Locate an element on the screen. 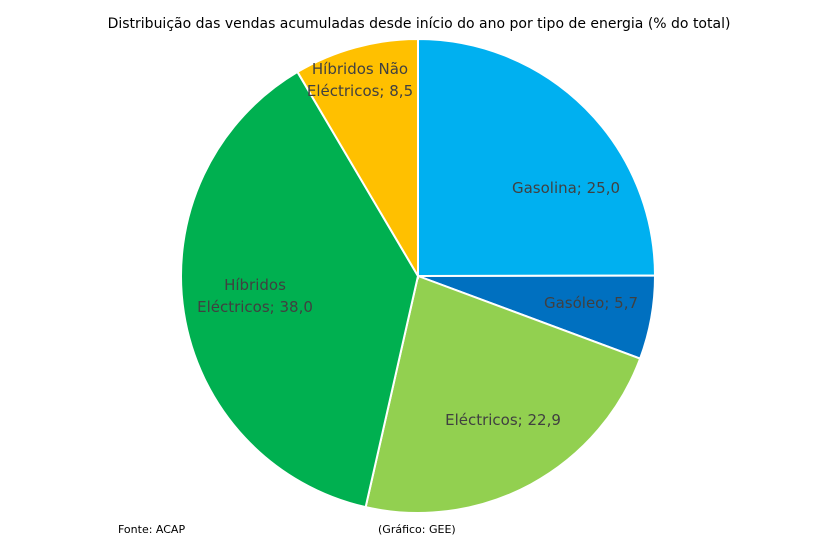 This screenshot has height=551, width=839. credit-note: (Gráfico: GEE) is located at coordinates (417, 529).